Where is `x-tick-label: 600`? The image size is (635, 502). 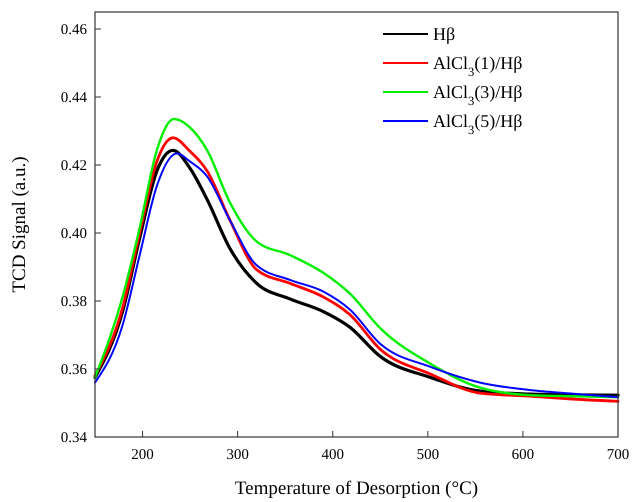
x-tick-label: 600 is located at coordinates (523, 455).